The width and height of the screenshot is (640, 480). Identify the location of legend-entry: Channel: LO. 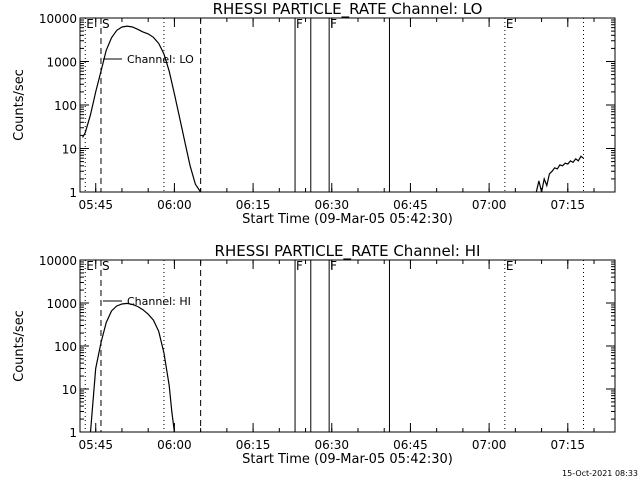
(160, 59).